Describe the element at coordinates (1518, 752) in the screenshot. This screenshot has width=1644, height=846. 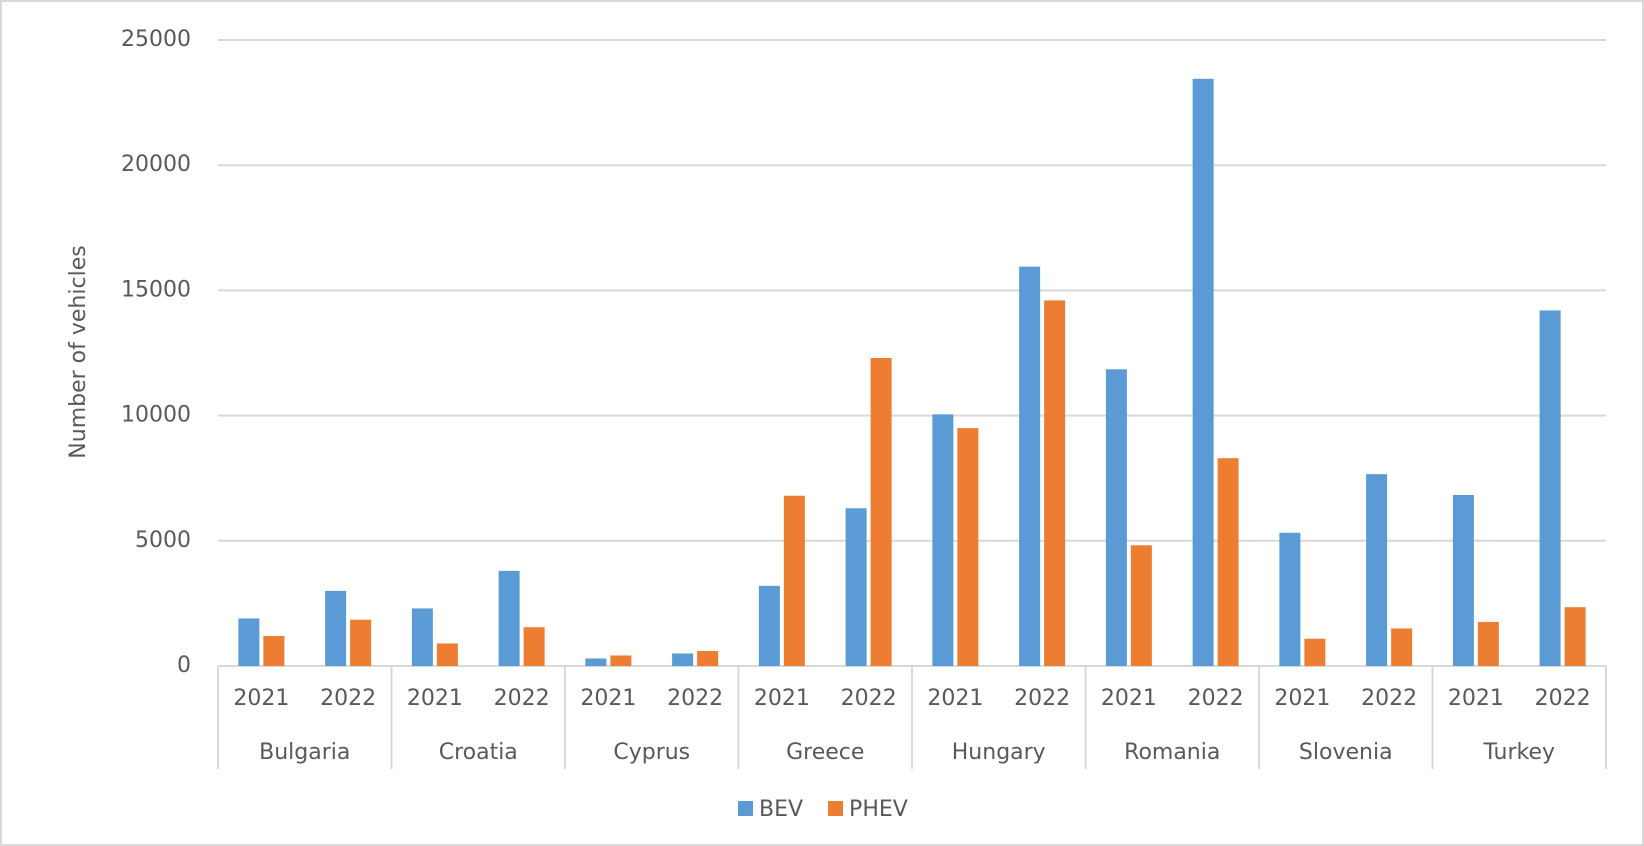
I see `group-label: Turkey` at that location.